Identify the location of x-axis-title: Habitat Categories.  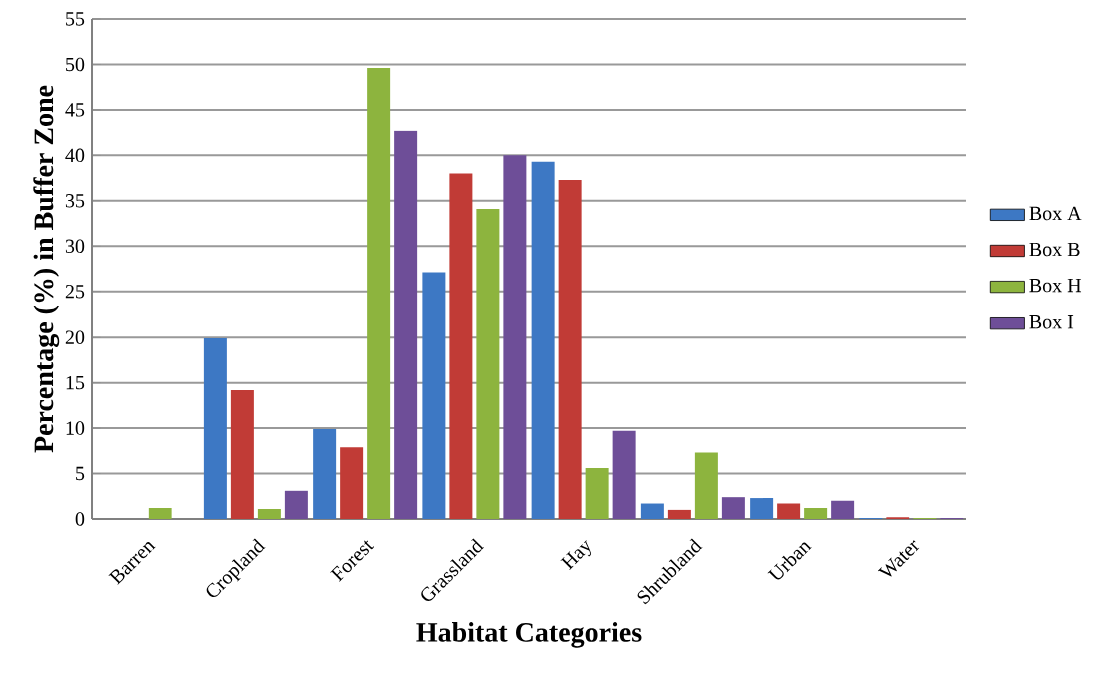
(529, 635).